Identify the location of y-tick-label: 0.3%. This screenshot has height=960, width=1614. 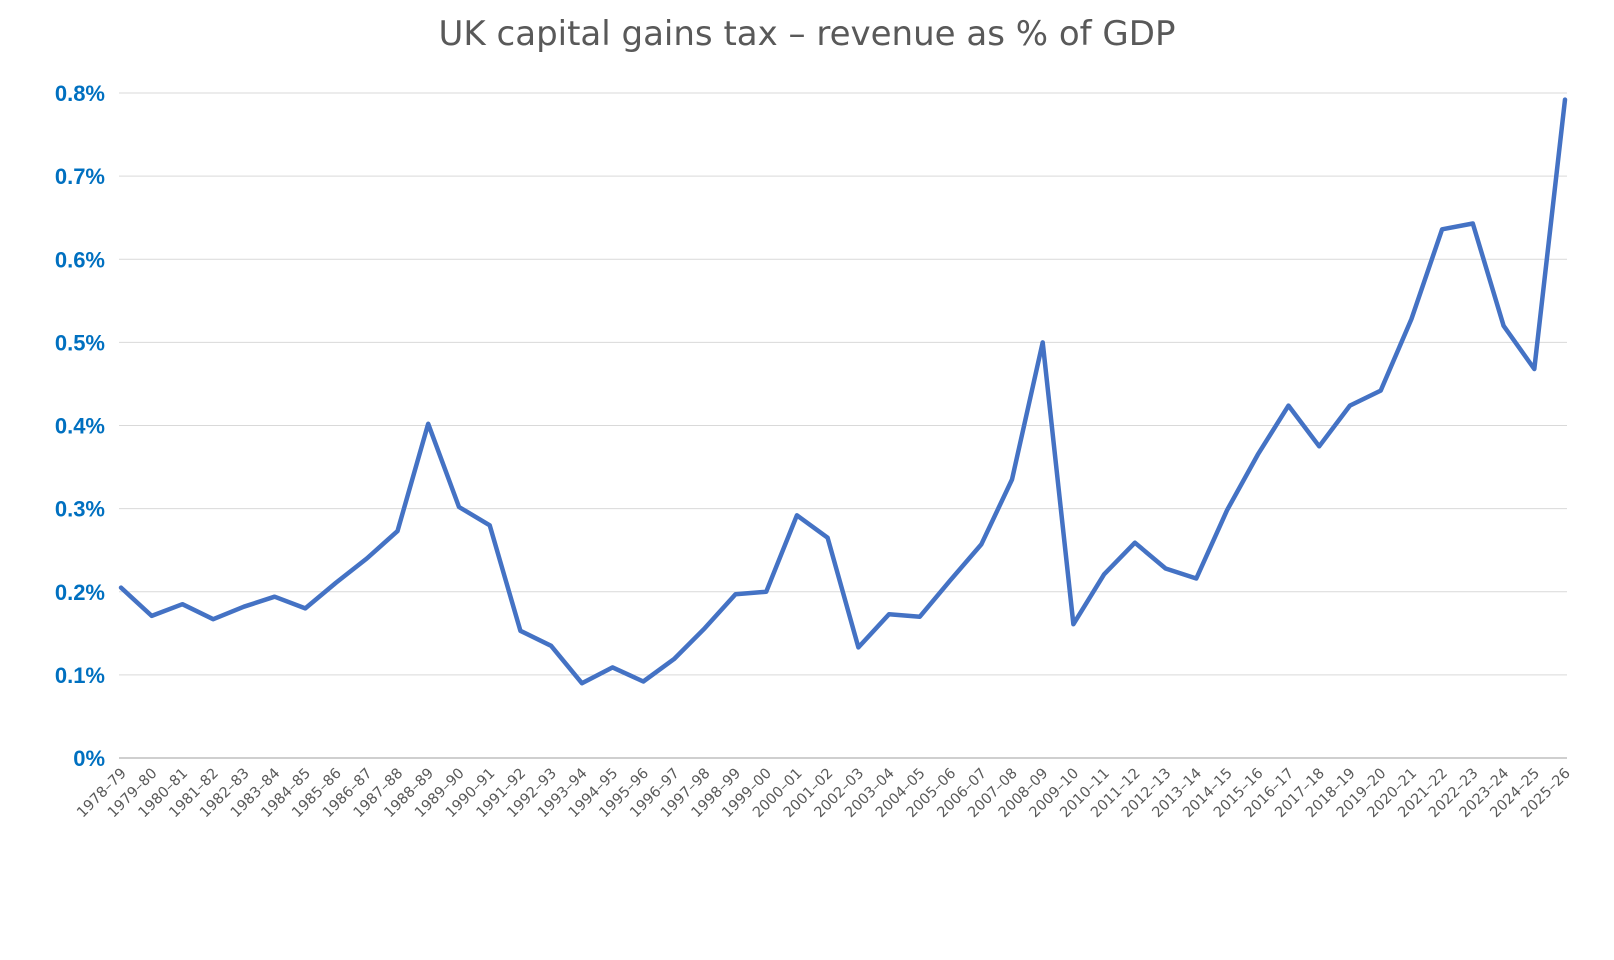
(80, 509).